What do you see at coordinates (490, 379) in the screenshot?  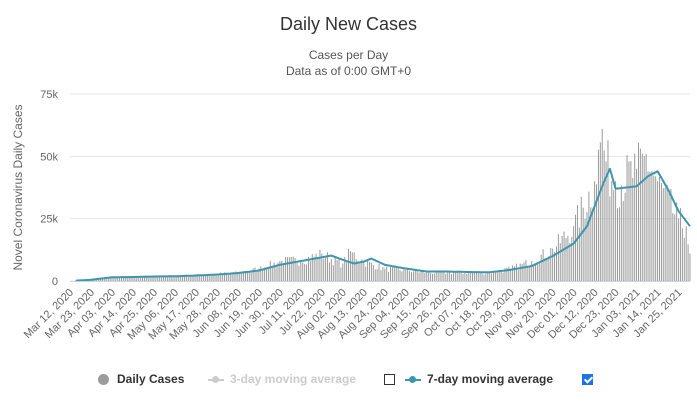 I see `legend-label-7-day-average: 7-day moving average` at bounding box center [490, 379].